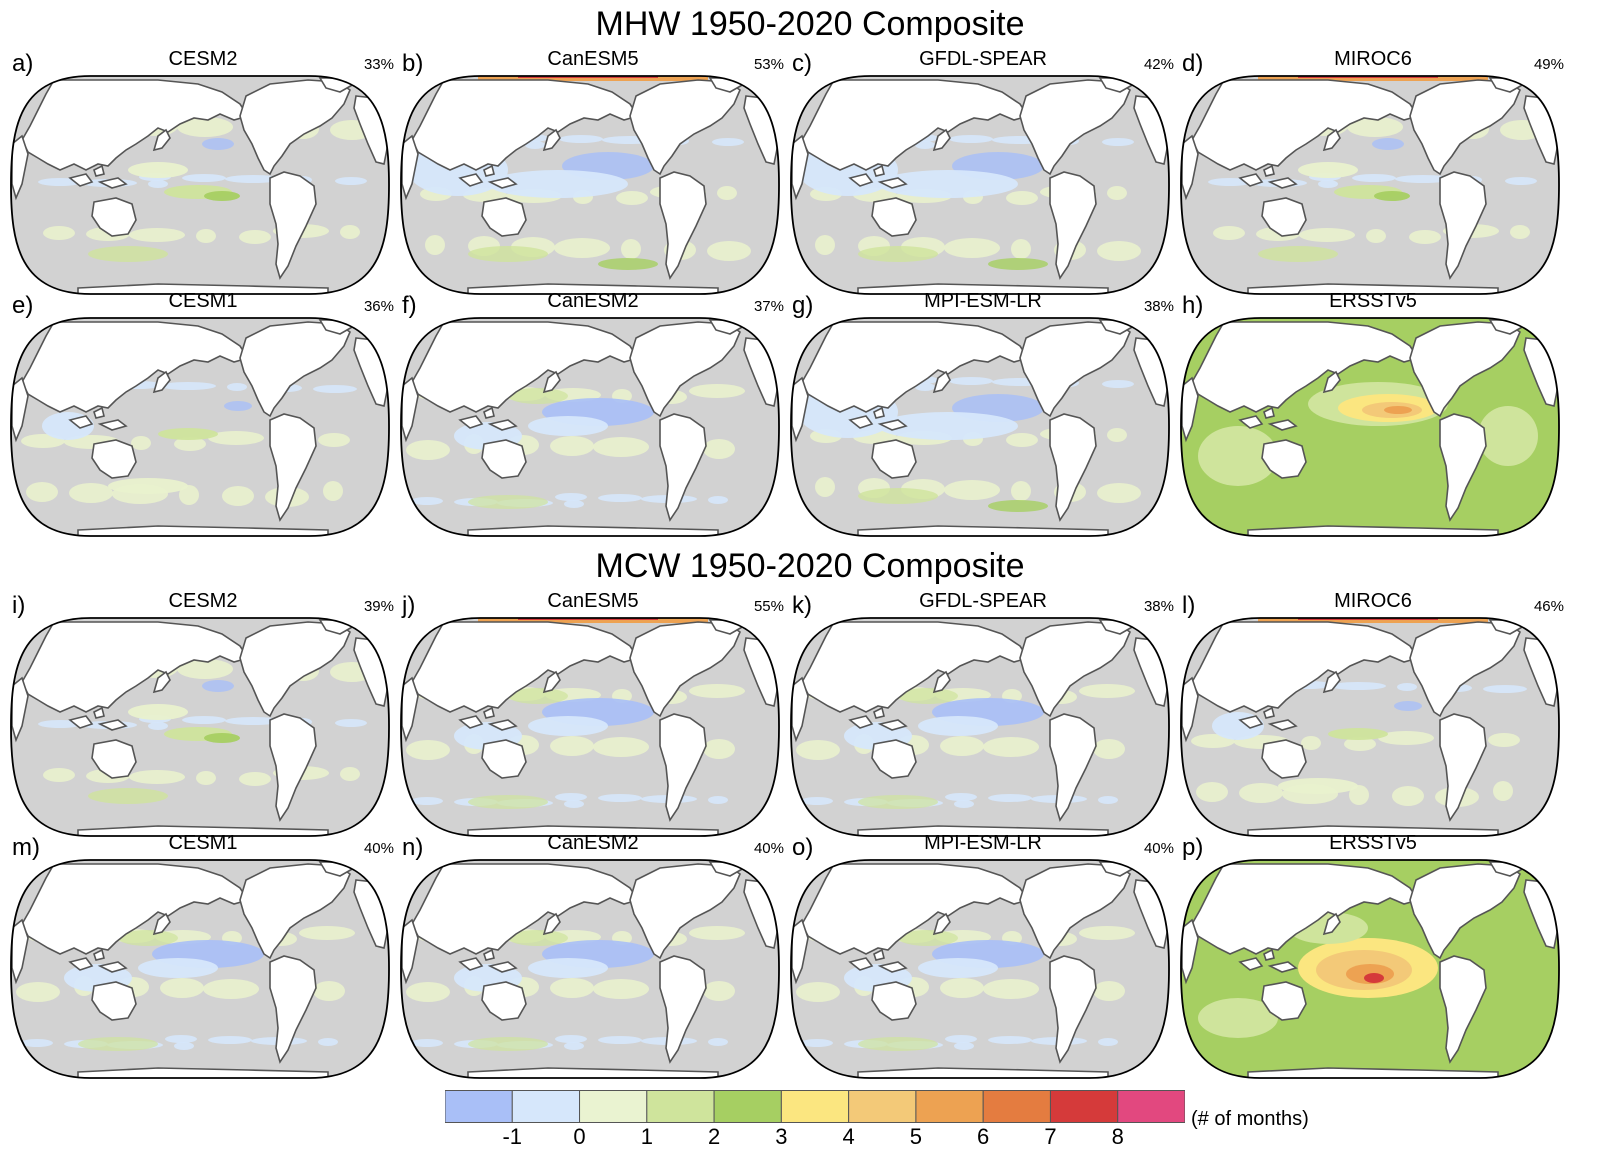  What do you see at coordinates (203, 843) in the screenshot?
I see `panel-model-name: CESM1` at bounding box center [203, 843].